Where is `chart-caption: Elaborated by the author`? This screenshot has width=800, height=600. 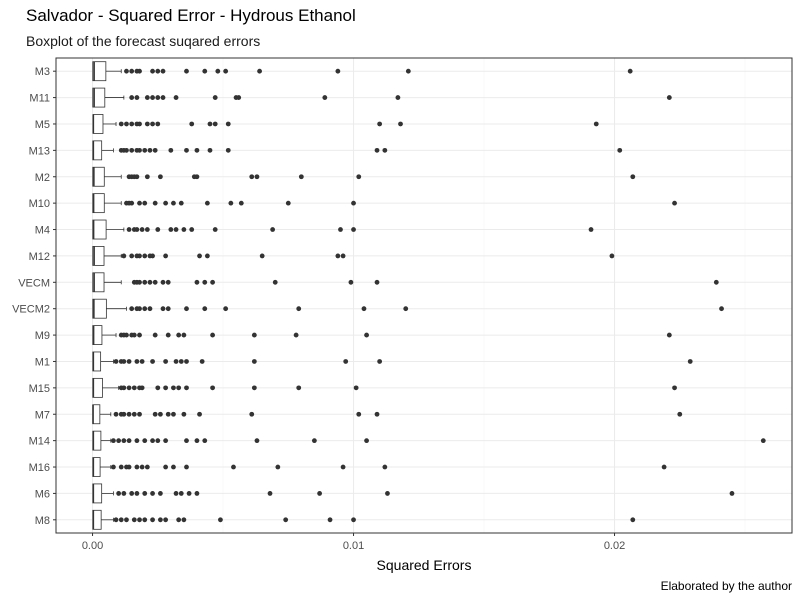 chart-caption: Elaborated by the author is located at coordinates (726, 586).